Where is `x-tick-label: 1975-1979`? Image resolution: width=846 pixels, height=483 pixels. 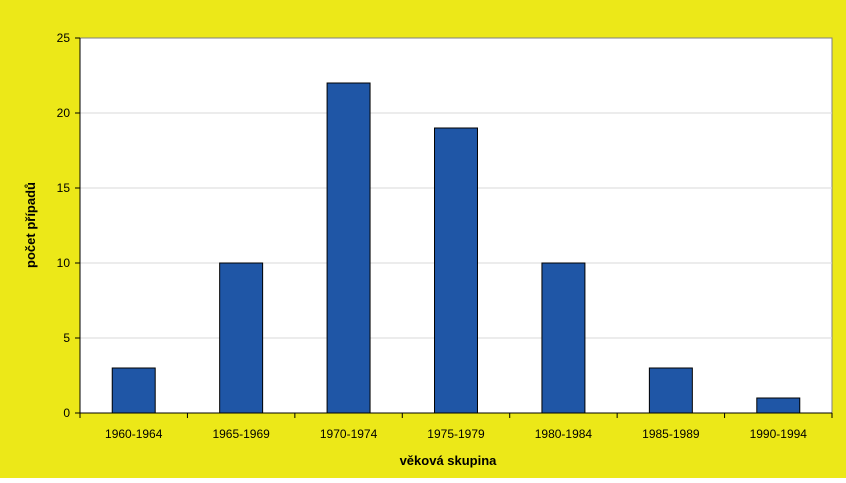 x-tick-label: 1975-1979 is located at coordinates (456, 434).